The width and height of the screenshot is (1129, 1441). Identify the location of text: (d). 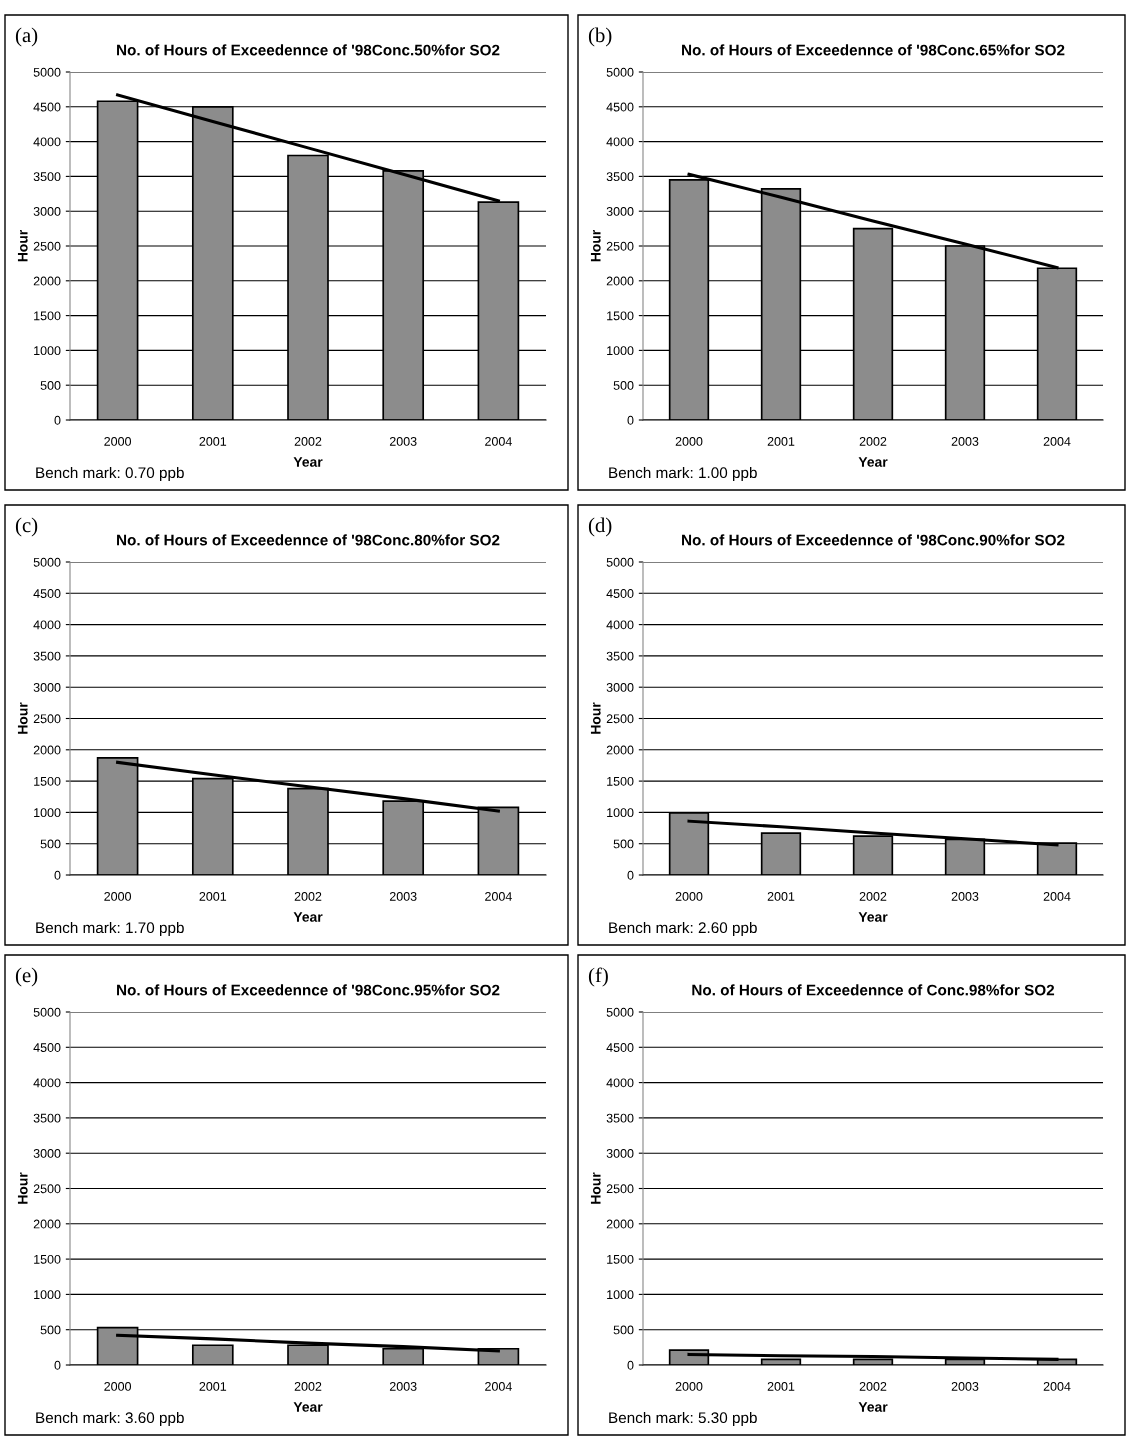
(600, 527).